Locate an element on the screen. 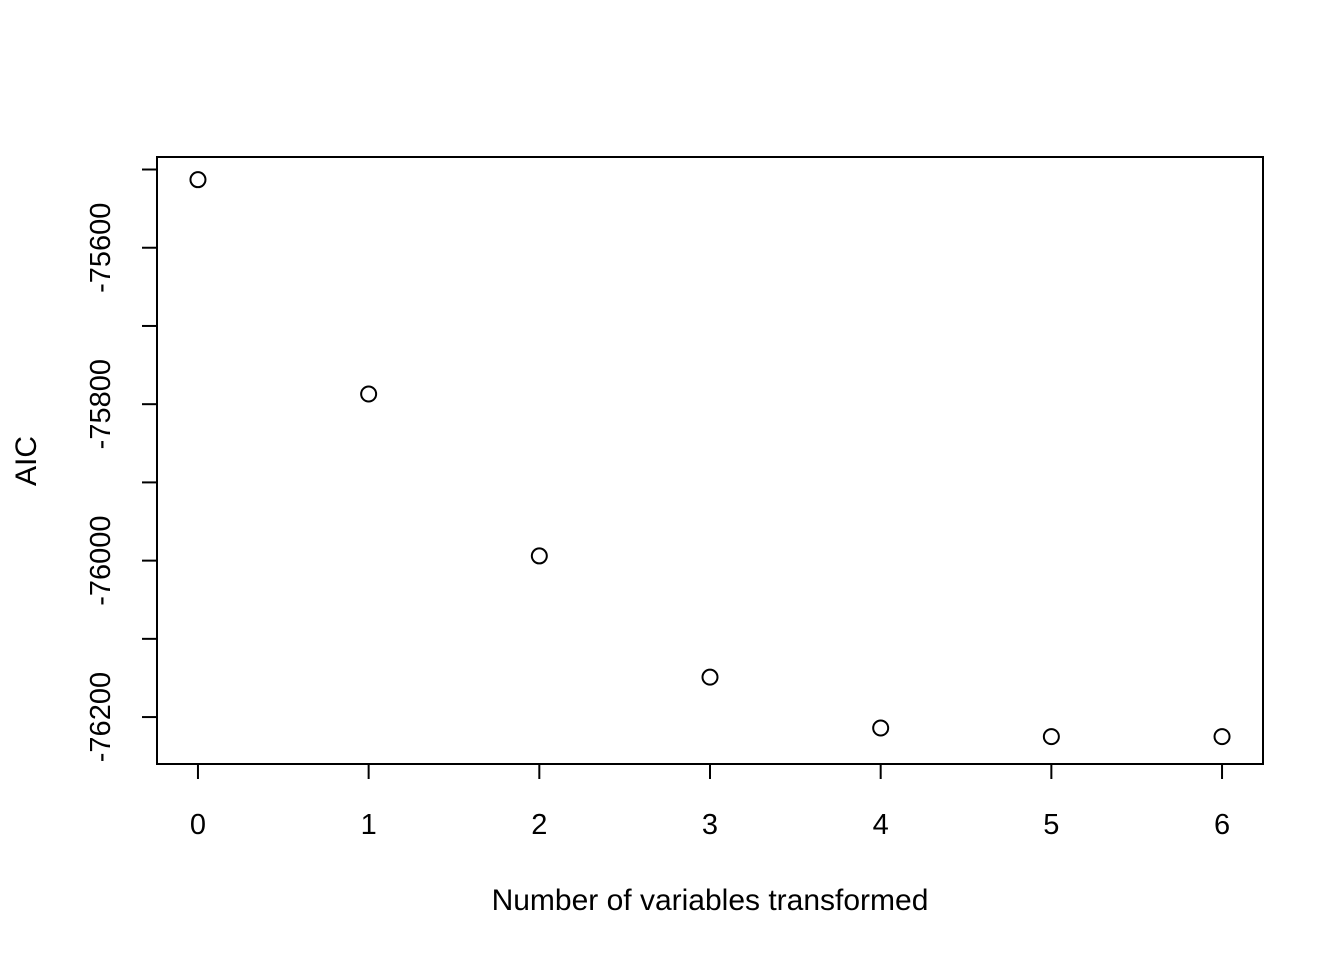 The height and width of the screenshot is (960, 1344). x-tick-label: 4 is located at coordinates (881, 825).